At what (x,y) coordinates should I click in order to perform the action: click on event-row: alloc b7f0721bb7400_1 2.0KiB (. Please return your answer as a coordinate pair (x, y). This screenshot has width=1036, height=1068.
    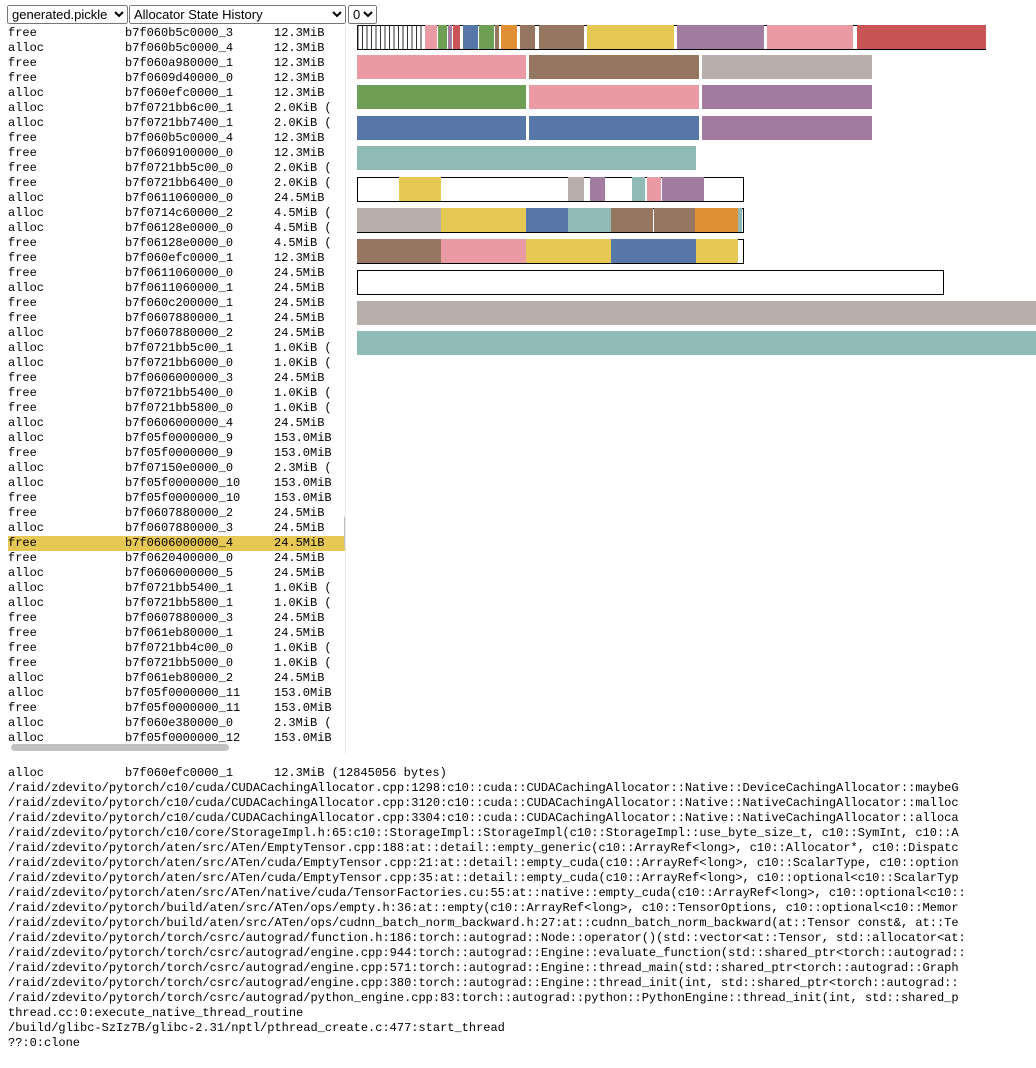
    Looking at the image, I should click on (176, 123).